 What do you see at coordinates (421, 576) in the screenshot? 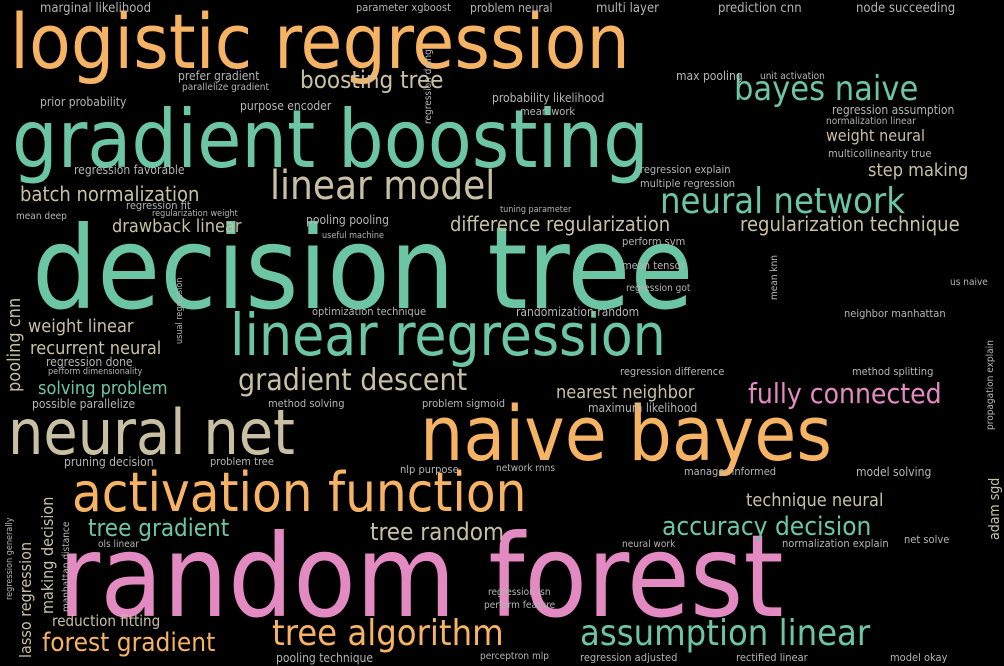
I see `word-random-forest: random forest` at bounding box center [421, 576].